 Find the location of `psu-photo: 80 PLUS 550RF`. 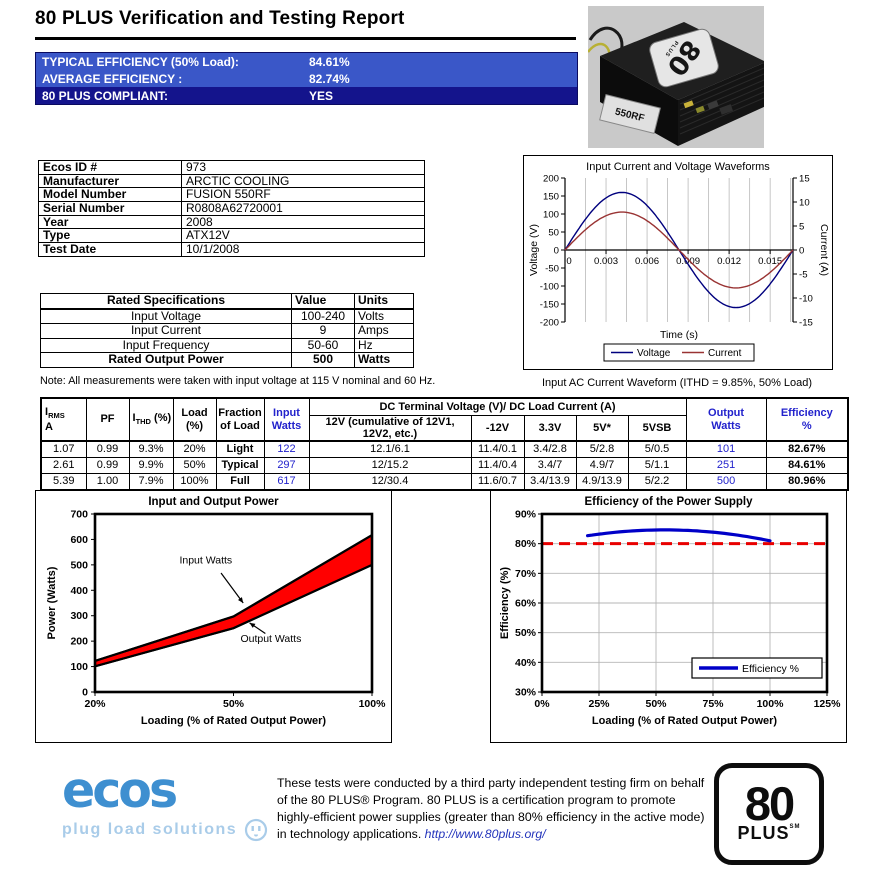

psu-photo: 80 PLUS 550RF is located at coordinates (676, 77).